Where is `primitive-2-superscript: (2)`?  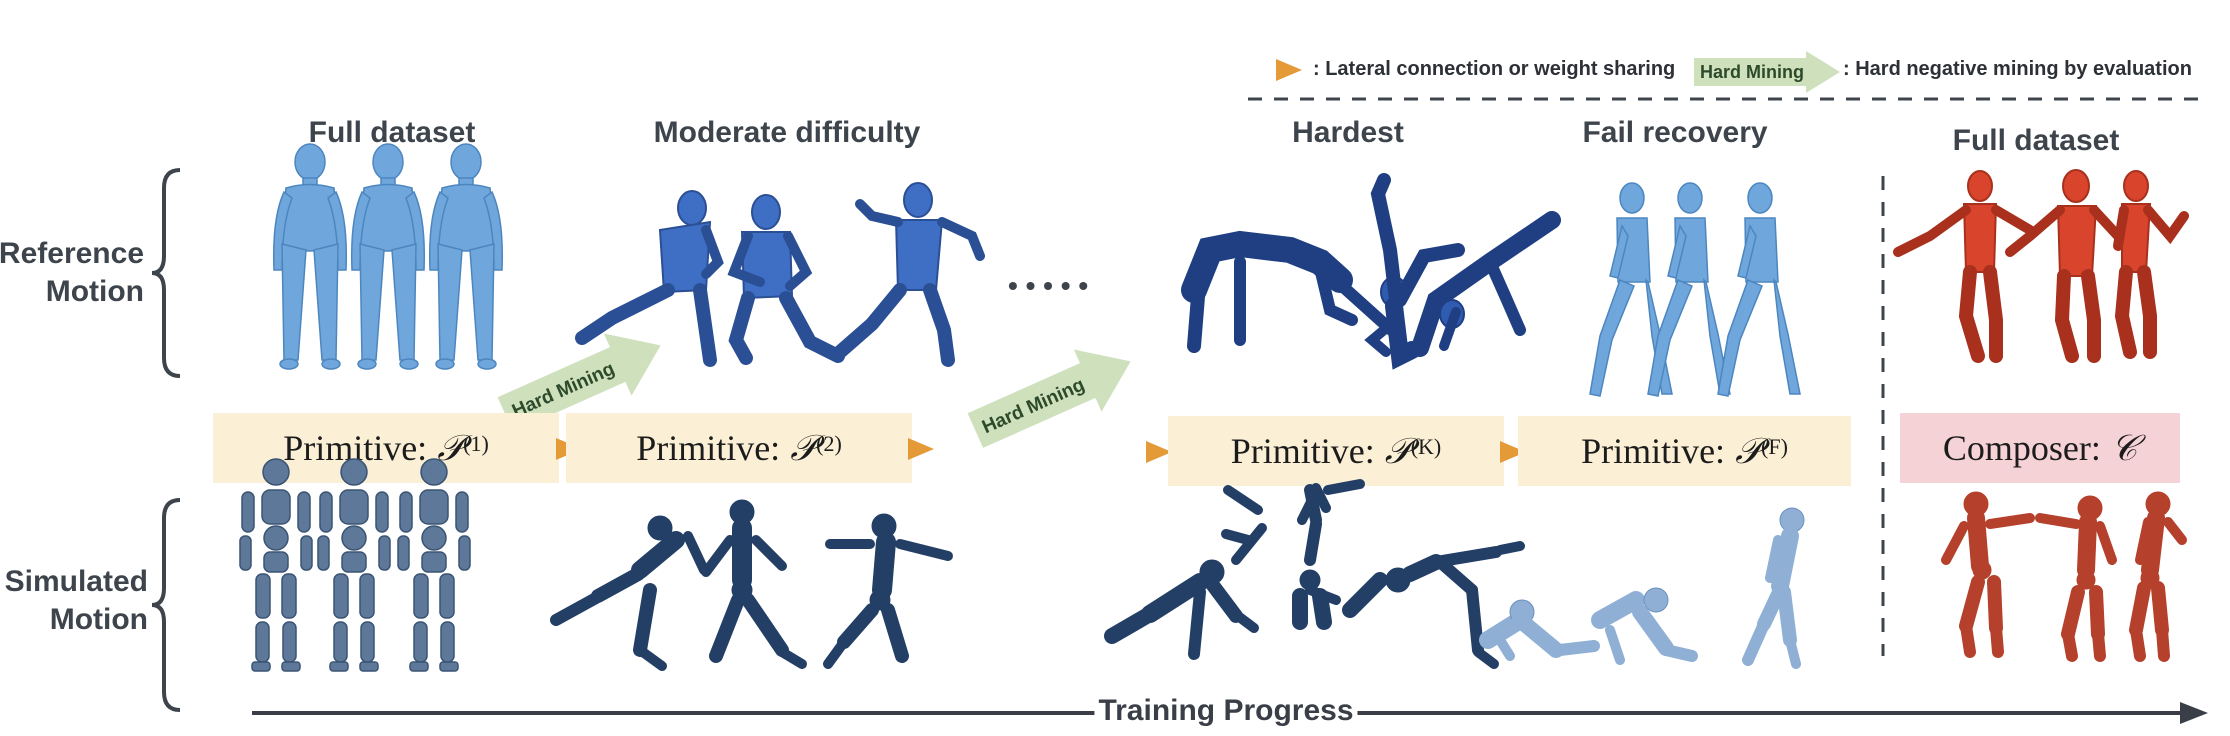 primitive-2-superscript: (2) is located at coordinates (829, 443).